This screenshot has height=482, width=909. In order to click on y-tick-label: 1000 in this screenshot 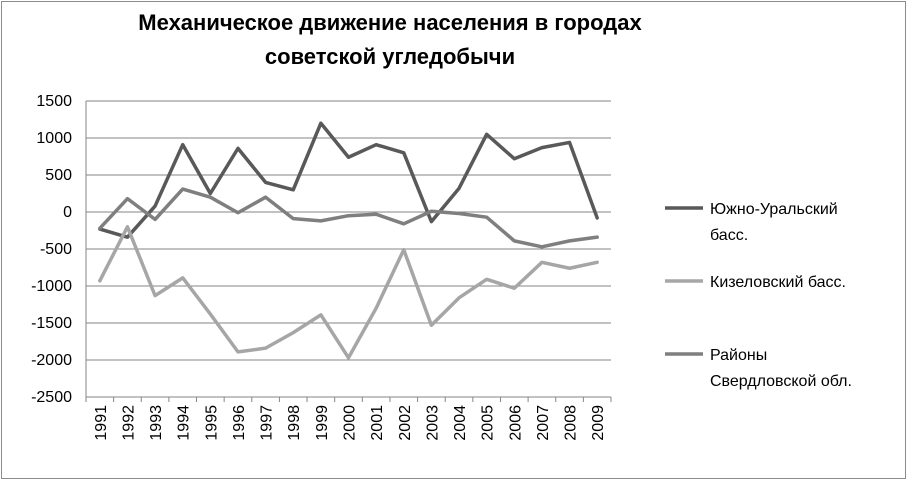, I will do `click(54, 138)`.